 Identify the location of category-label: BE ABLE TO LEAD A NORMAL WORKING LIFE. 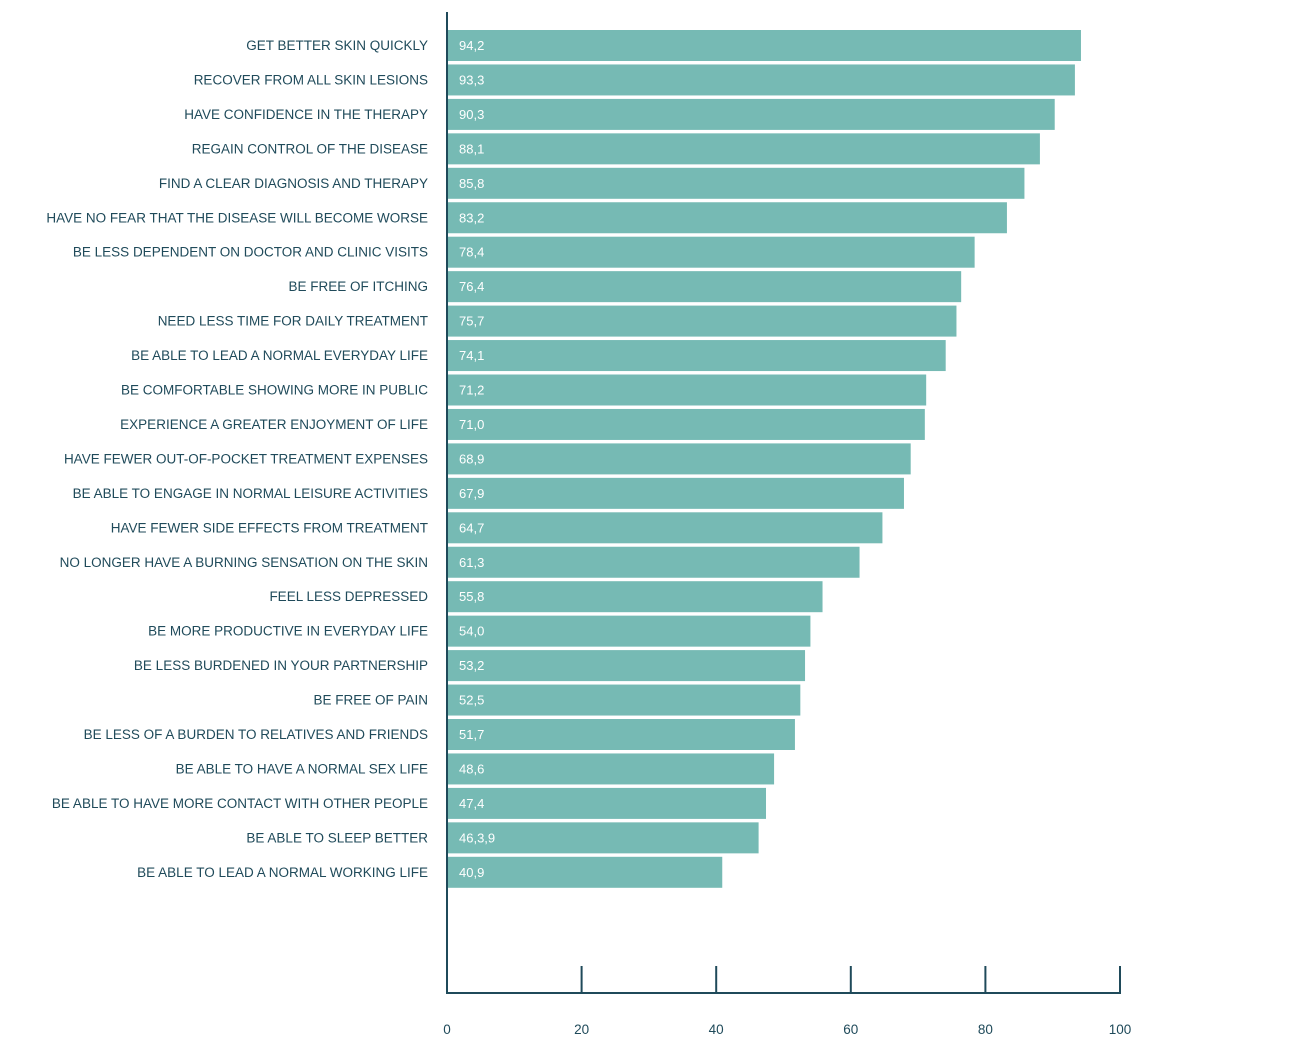
(282, 872).